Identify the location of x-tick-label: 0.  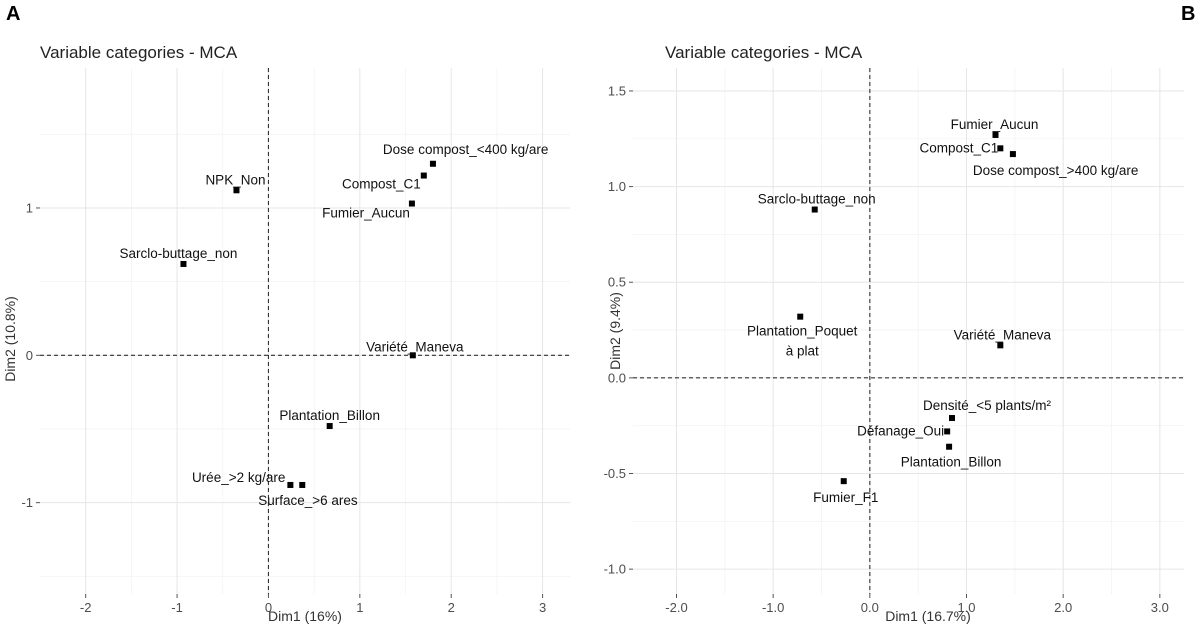
(268, 607).